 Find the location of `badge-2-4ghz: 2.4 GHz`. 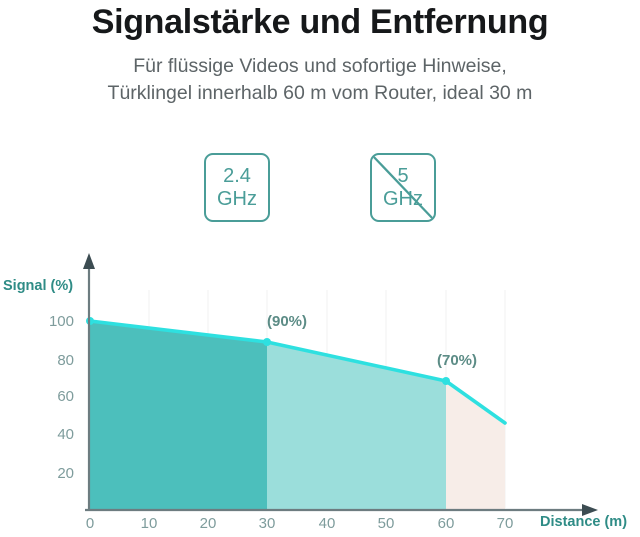

badge-2-4ghz: 2.4 GHz is located at coordinates (237, 187).